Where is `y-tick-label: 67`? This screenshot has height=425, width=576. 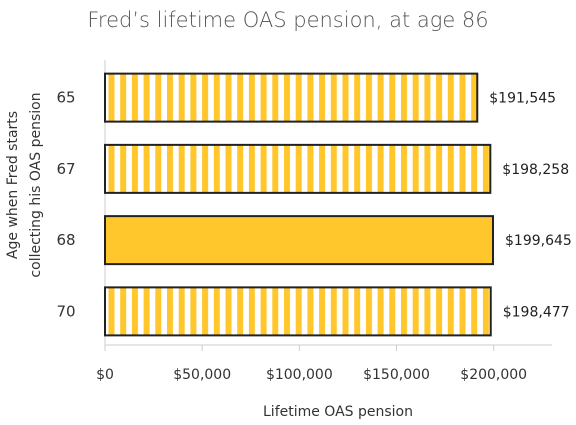 y-tick-label: 67 is located at coordinates (65, 169).